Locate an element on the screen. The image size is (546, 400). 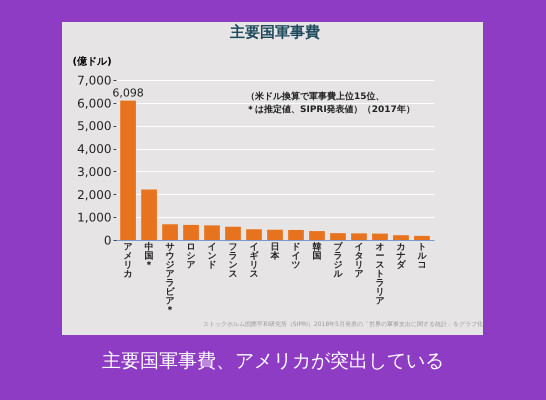
x-tick-label: 韓国 is located at coordinates (317, 252).